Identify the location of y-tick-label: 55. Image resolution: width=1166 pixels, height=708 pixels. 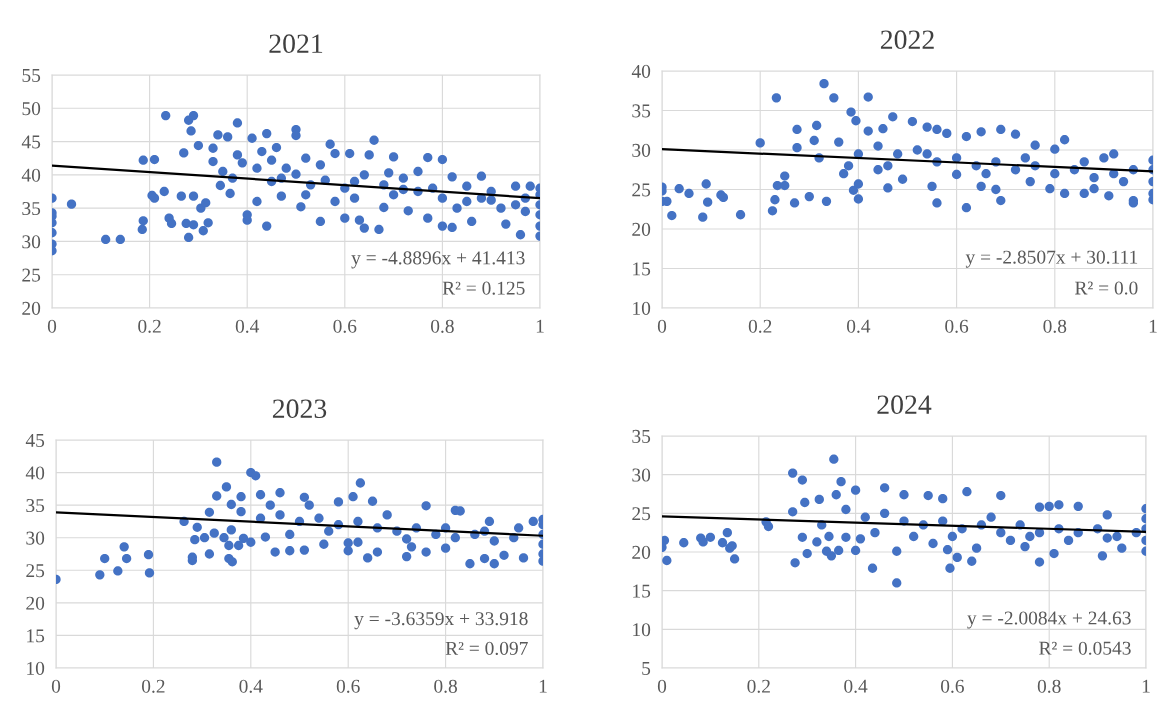
(31, 75).